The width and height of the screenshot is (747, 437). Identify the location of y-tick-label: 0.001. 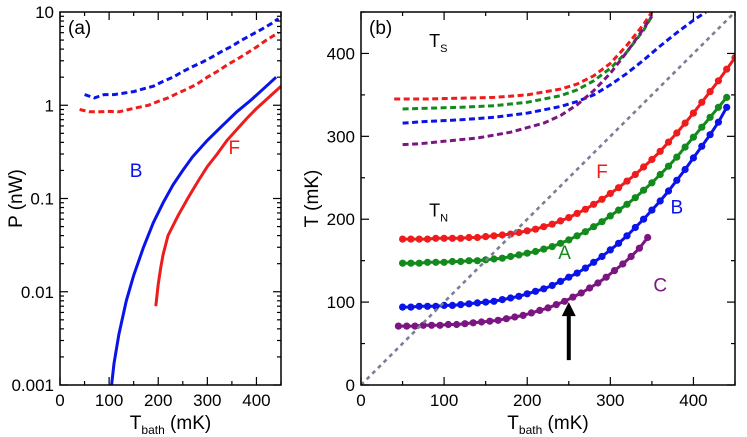
(32, 385).